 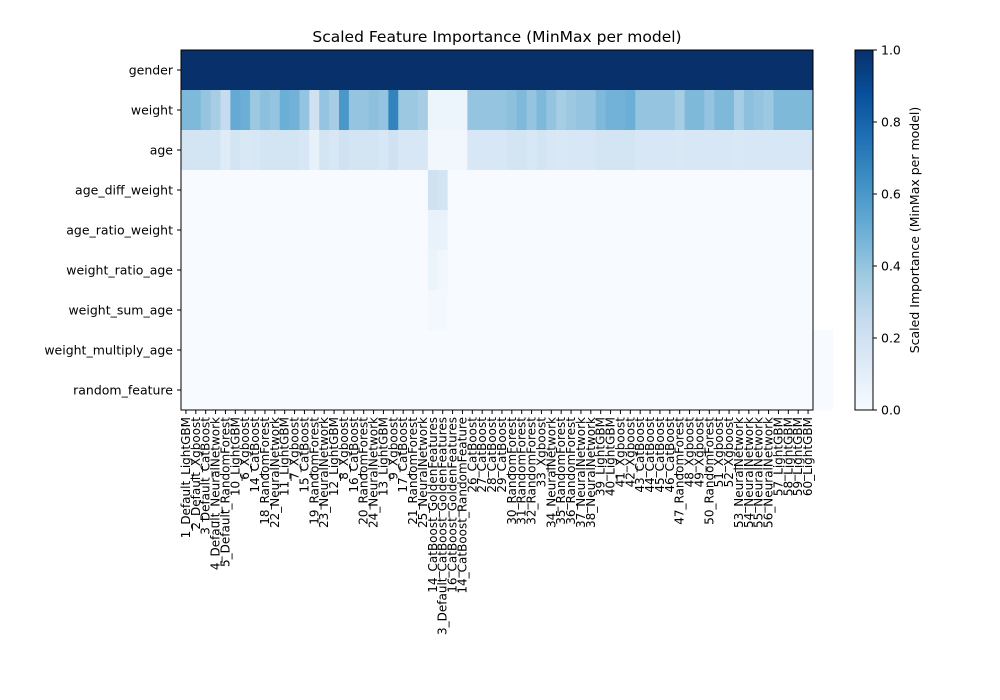 What do you see at coordinates (119, 230) in the screenshot?
I see `y-tick-label: age_ratio_weight` at bounding box center [119, 230].